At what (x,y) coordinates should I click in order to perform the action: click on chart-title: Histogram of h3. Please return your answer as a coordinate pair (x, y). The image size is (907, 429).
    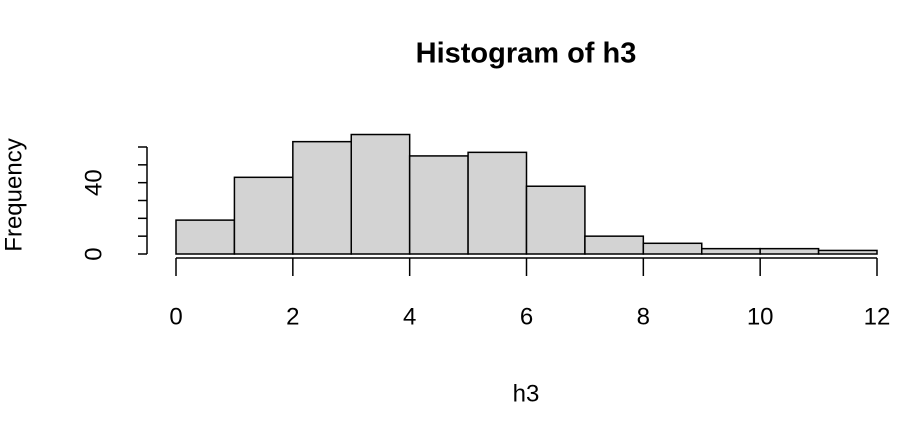
    Looking at the image, I should click on (526, 54).